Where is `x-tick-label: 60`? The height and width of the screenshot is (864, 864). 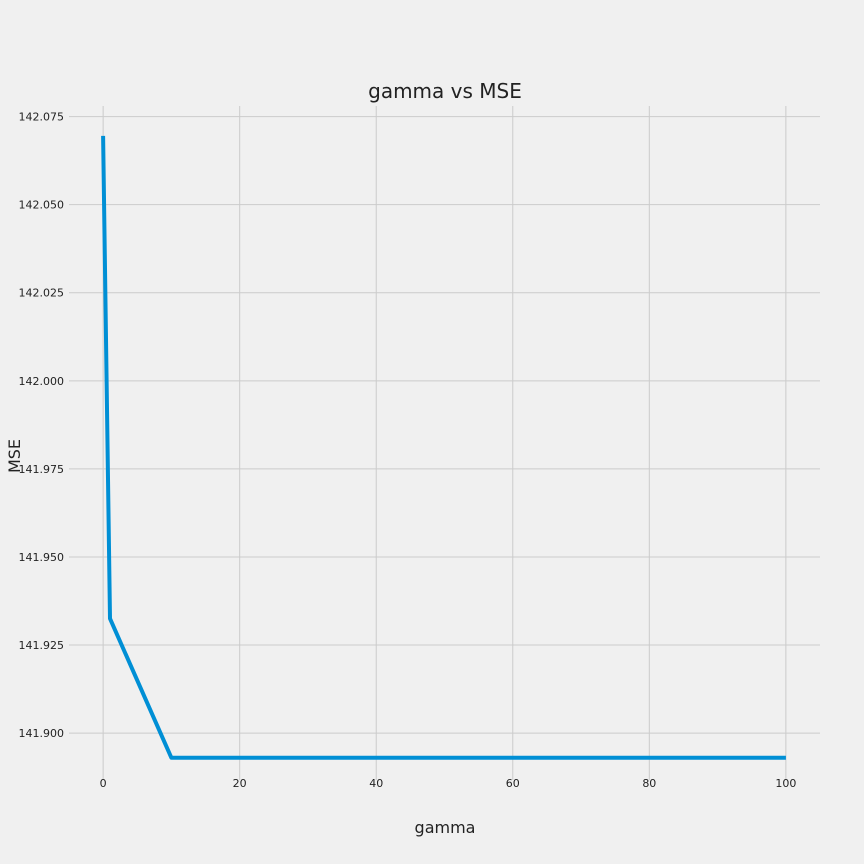
x-tick-label: 60 is located at coordinates (513, 783).